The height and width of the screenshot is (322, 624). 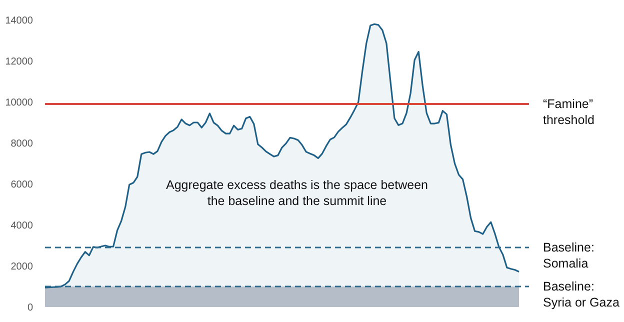 What do you see at coordinates (568, 112) in the screenshot?
I see `ref-line-label: “Famine” threshold` at bounding box center [568, 112].